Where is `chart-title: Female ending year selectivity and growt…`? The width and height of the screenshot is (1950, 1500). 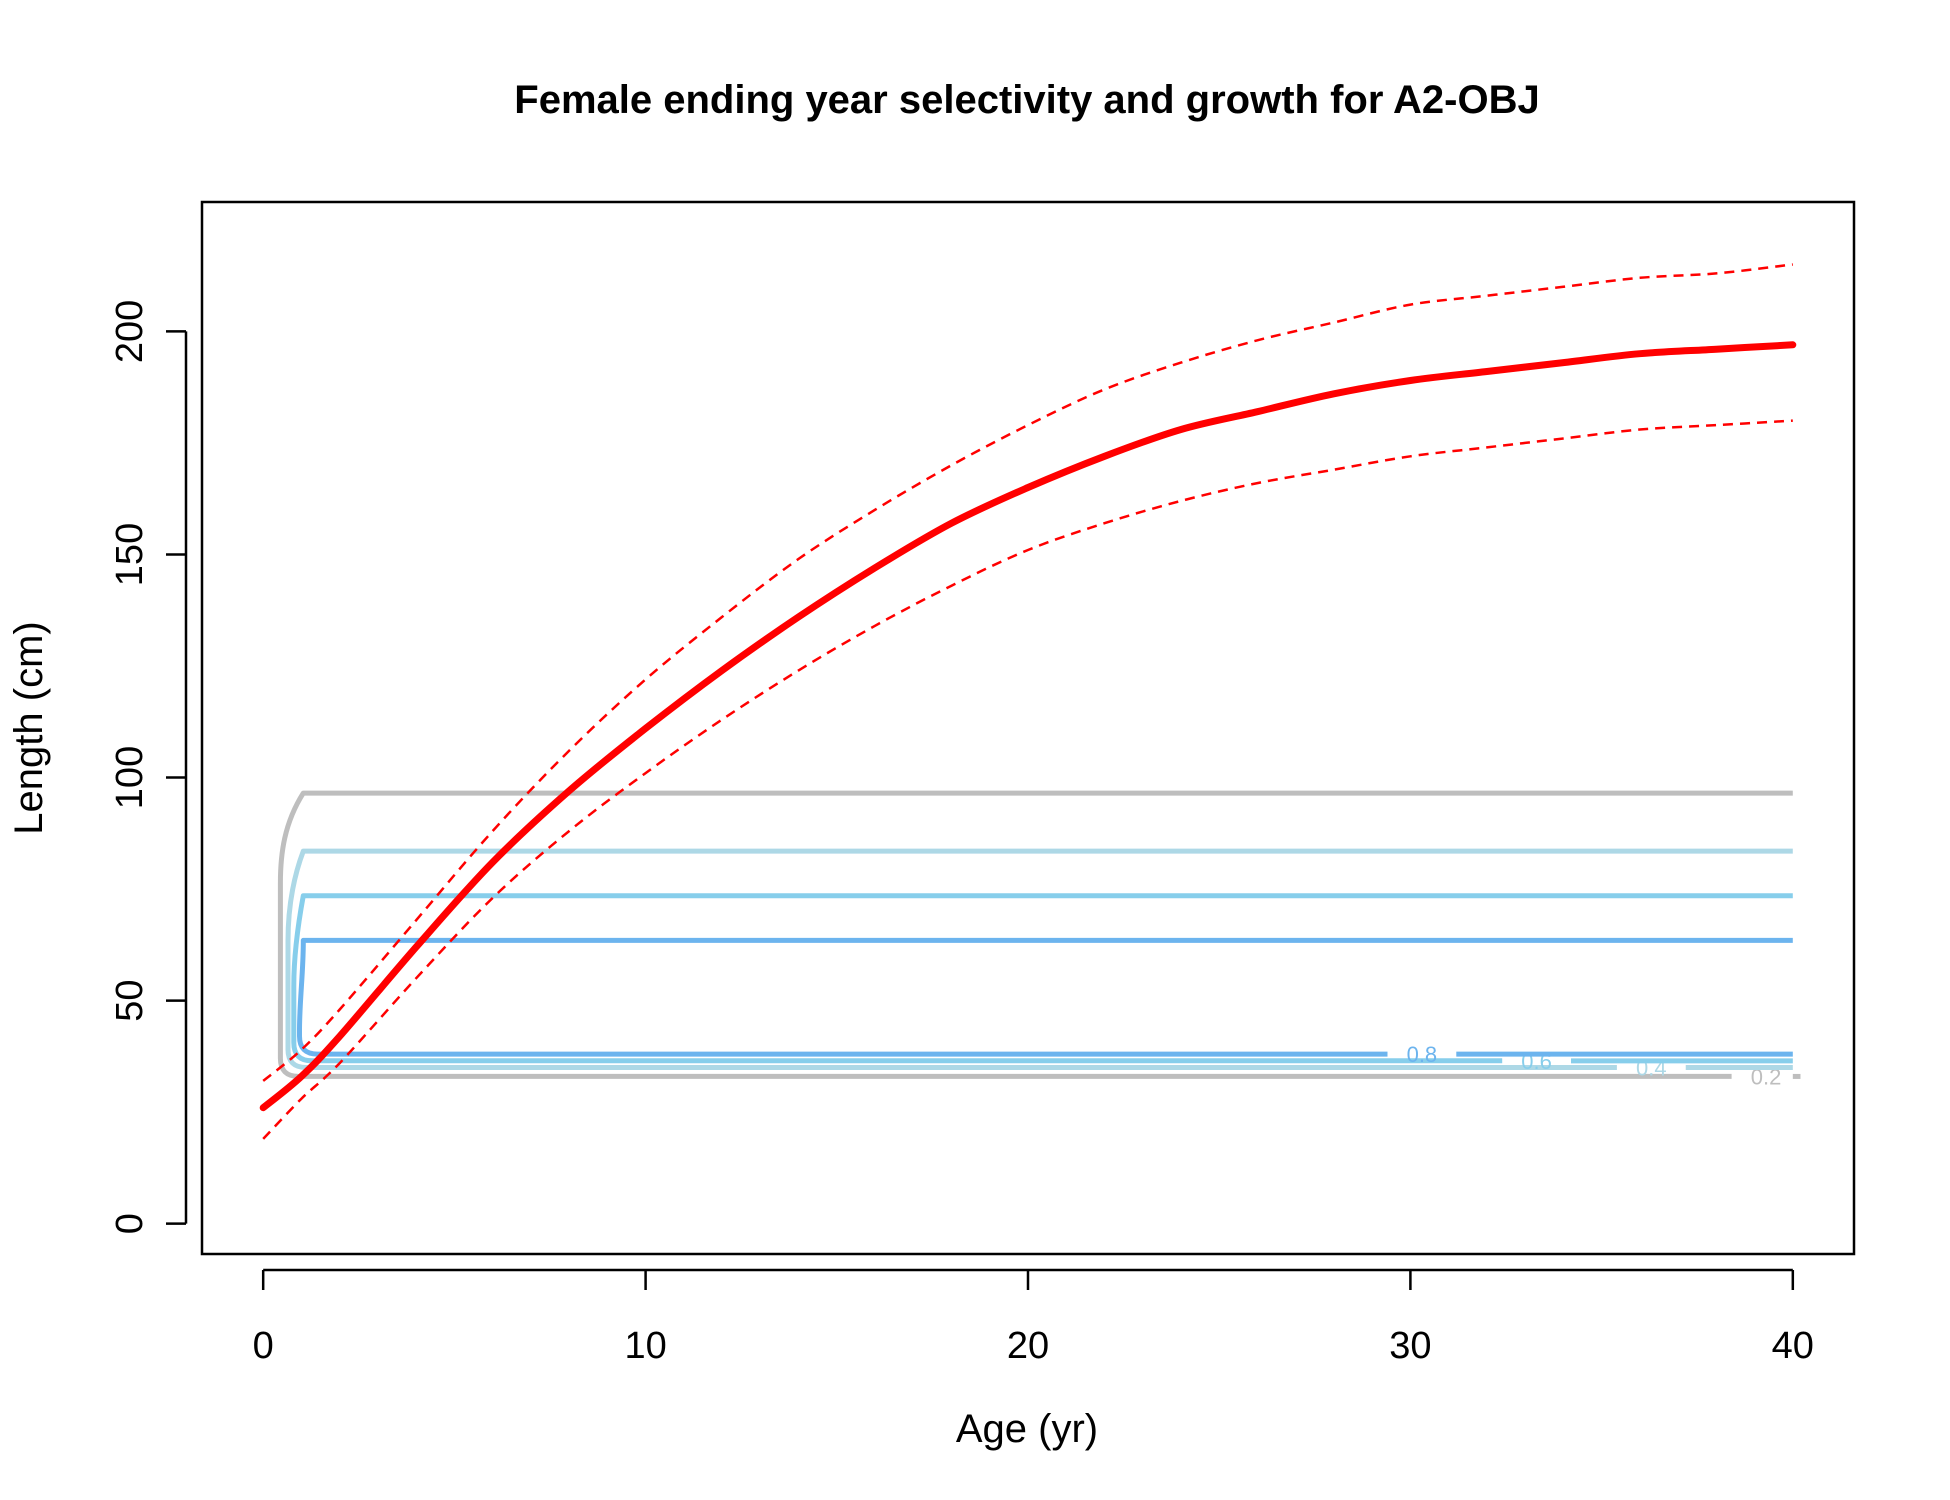 chart-title: Female ending year selectivity and growt… is located at coordinates (1026, 100).